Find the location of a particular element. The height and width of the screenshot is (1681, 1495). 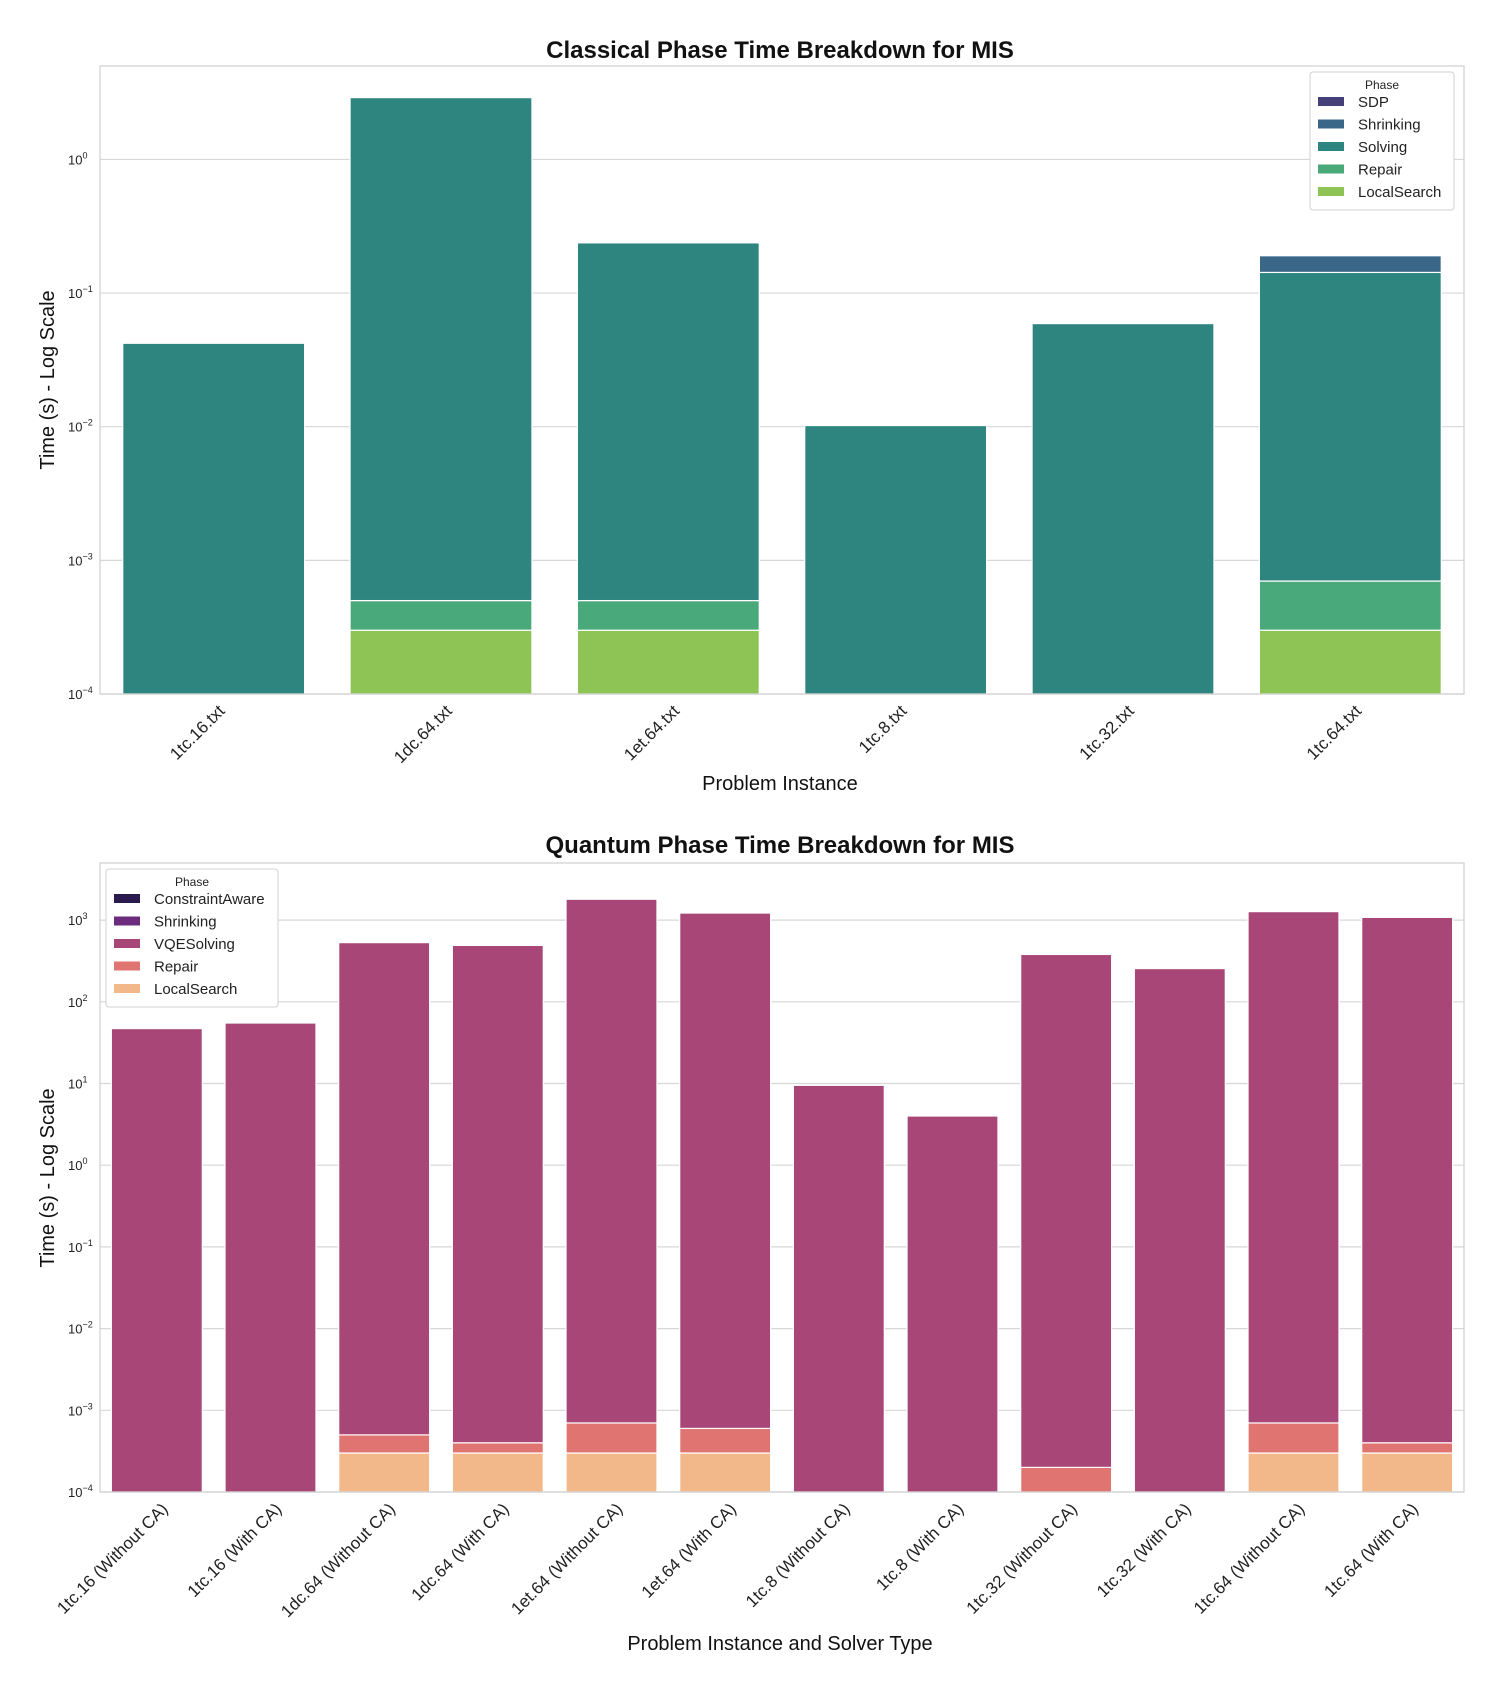

quantum-y-tick-label: 10² is located at coordinates (77, 1001).